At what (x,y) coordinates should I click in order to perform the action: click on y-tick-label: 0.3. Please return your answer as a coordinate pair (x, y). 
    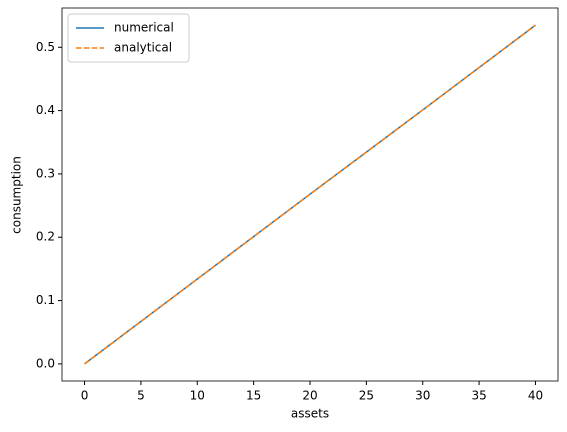
    Looking at the image, I should click on (45, 173).